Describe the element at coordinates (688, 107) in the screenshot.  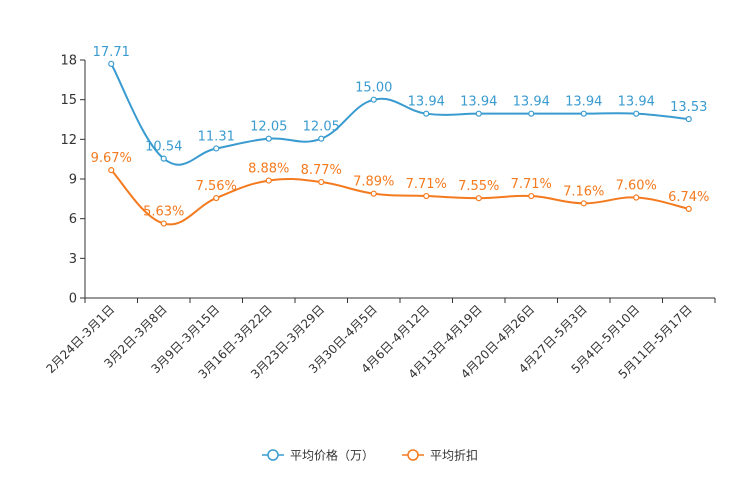
I see `data-label: 13.53` at that location.